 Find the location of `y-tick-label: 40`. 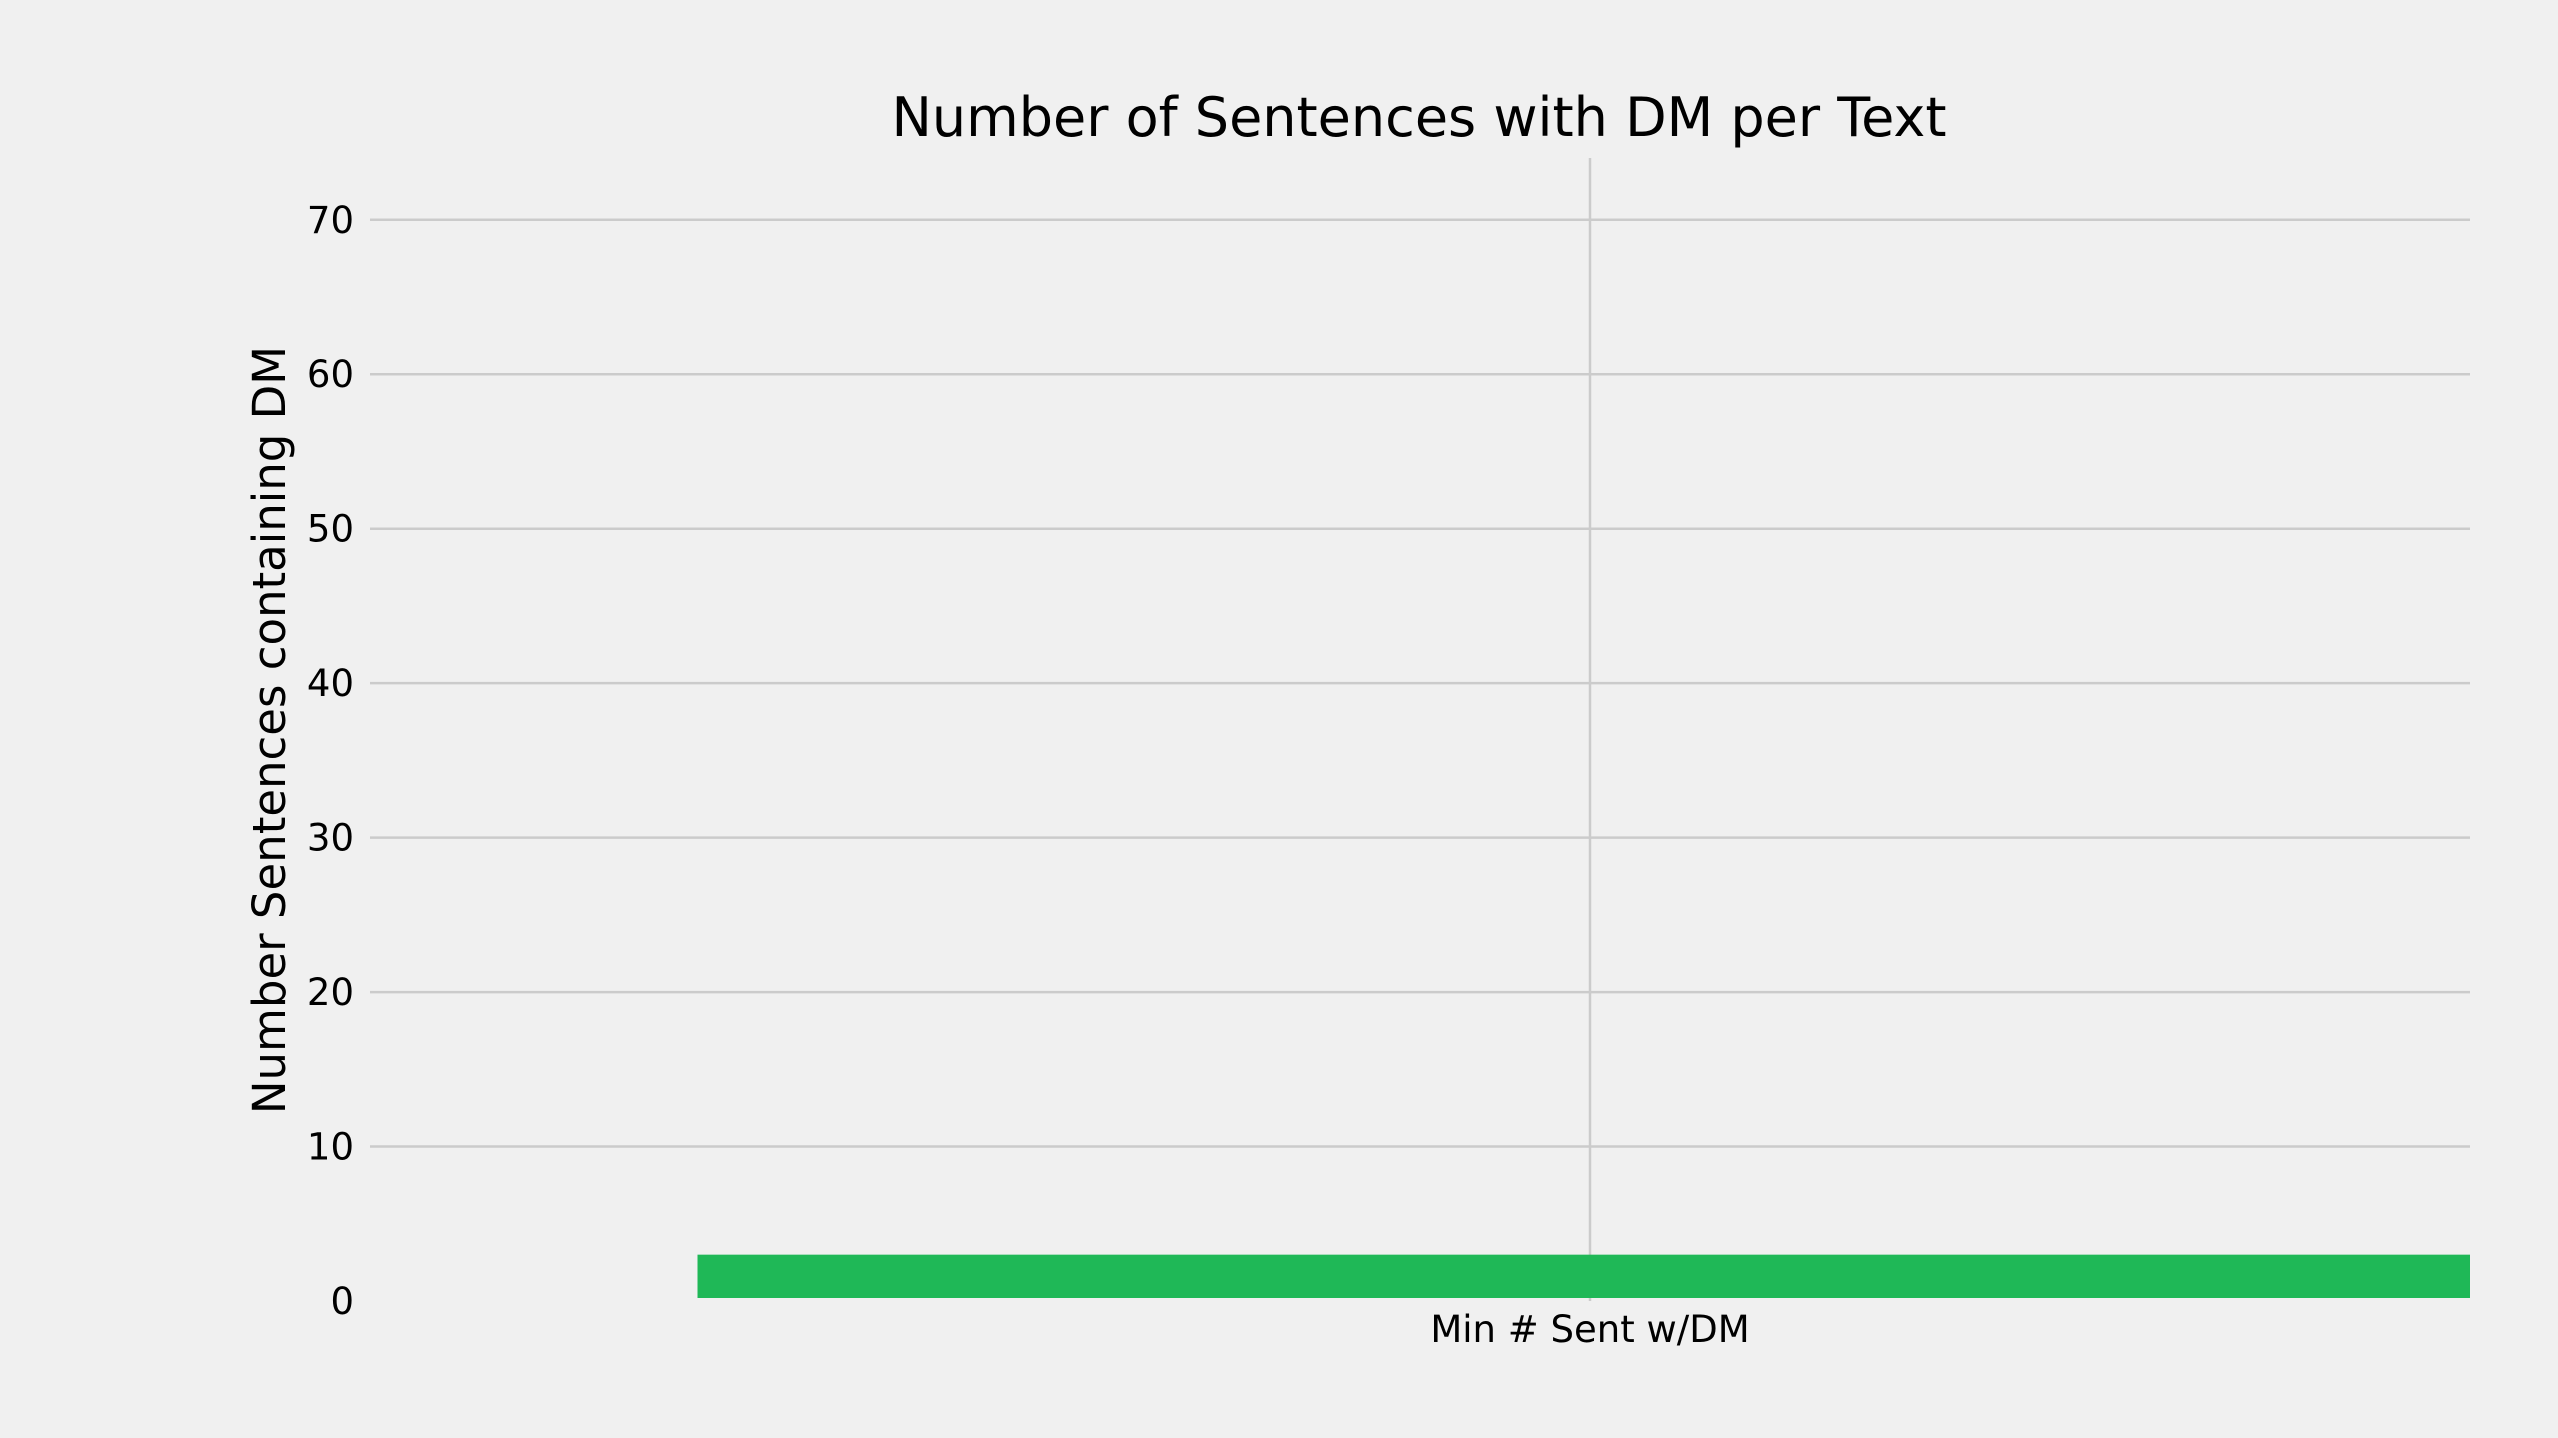

y-tick-label: 40 is located at coordinates (330, 683).